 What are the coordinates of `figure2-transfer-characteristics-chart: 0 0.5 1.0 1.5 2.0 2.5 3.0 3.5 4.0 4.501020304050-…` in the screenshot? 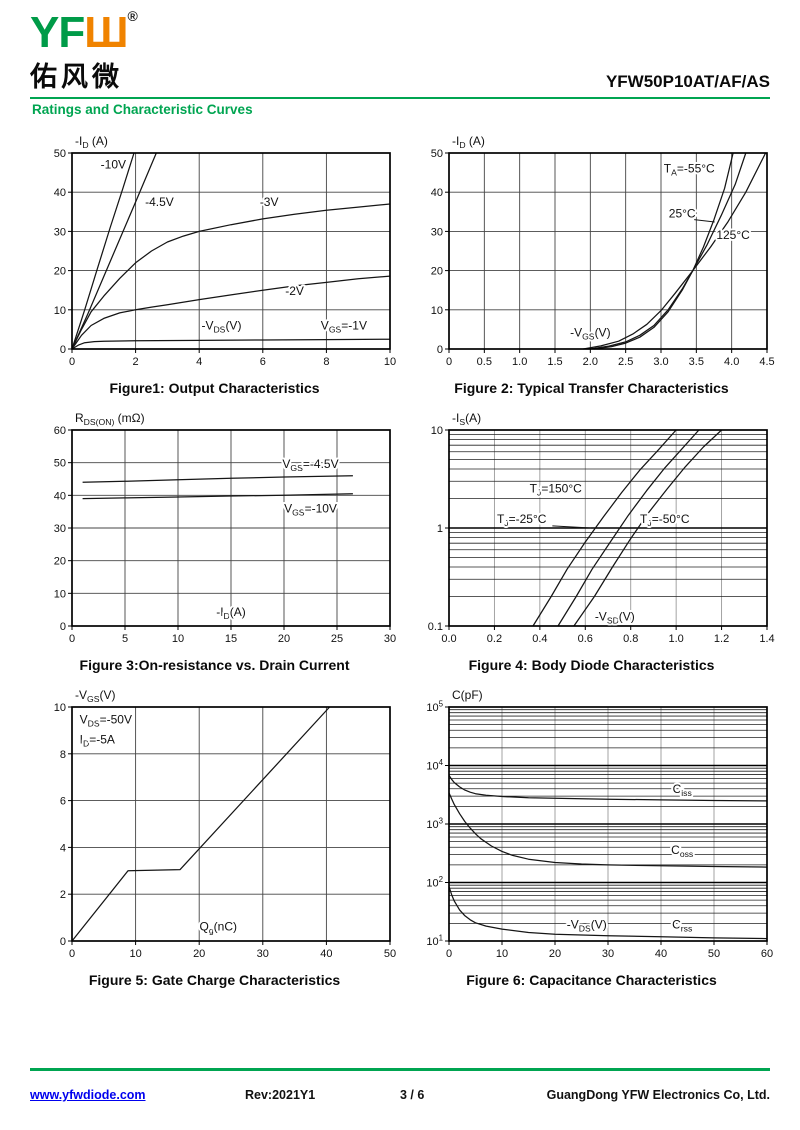 It's located at (603, 251).